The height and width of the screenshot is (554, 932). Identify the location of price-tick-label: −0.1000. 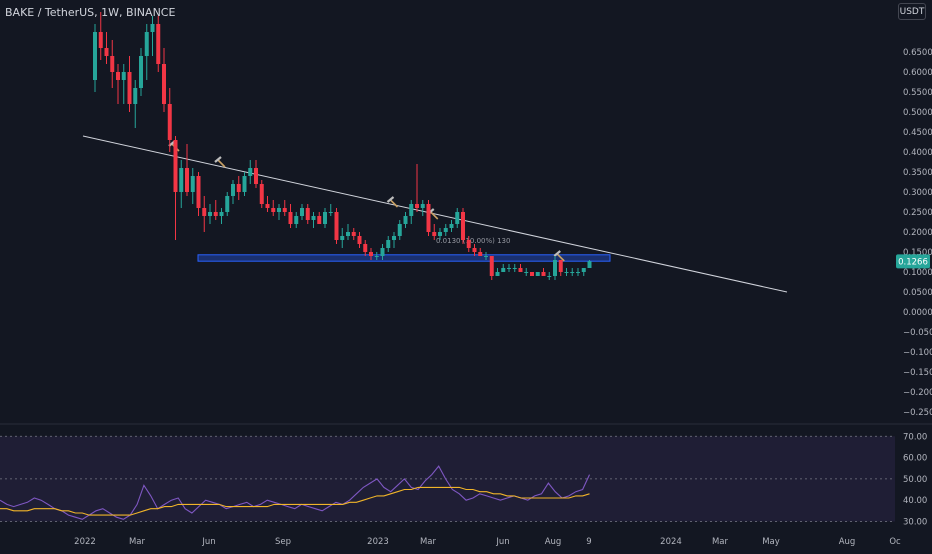
(917, 353).